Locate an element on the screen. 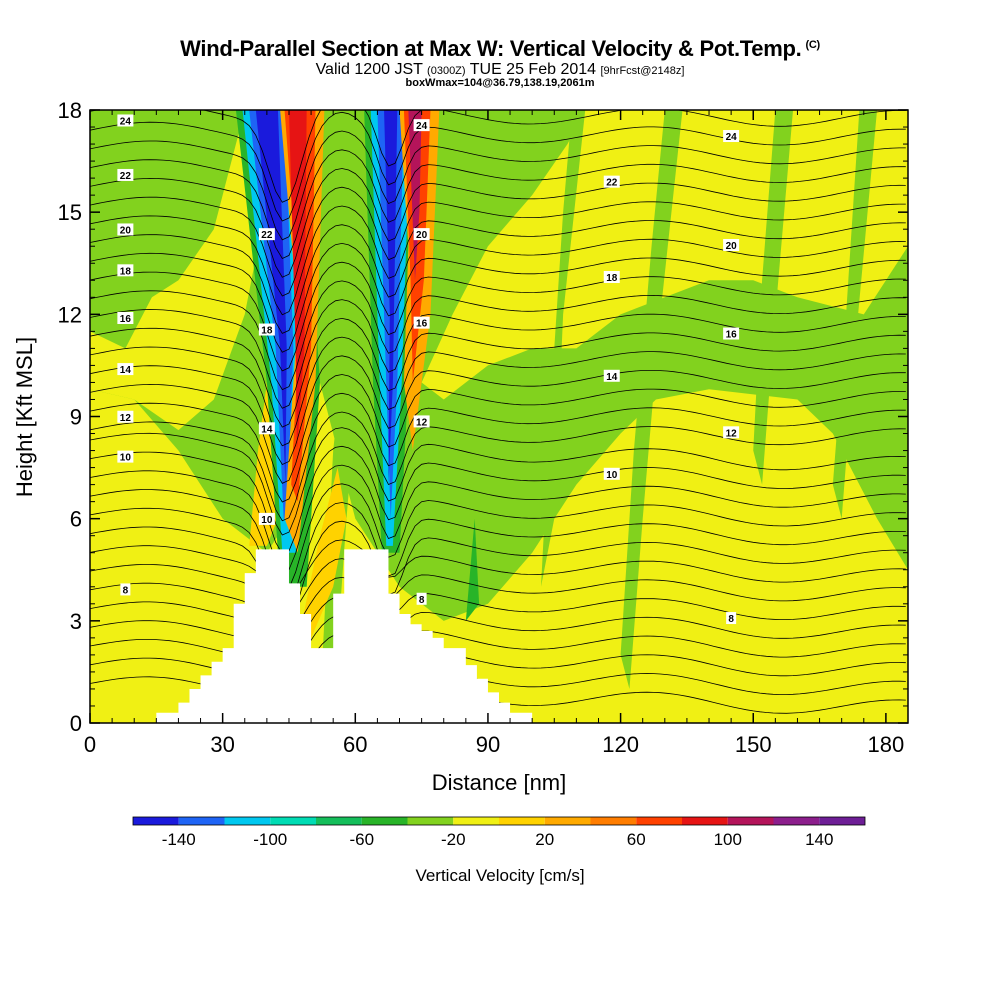  colorbar: -140 -100 -60 -20 20 60 100 140 is located at coordinates (499, 832).